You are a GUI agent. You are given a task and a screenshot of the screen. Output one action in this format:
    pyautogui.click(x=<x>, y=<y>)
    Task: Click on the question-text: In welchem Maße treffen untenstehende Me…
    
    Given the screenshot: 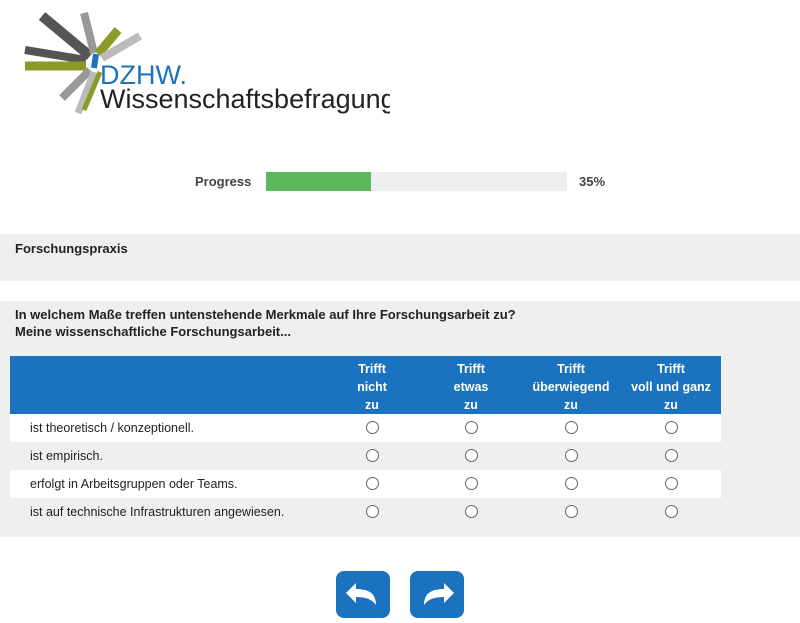 What is the action you would take?
    pyautogui.click(x=265, y=314)
    